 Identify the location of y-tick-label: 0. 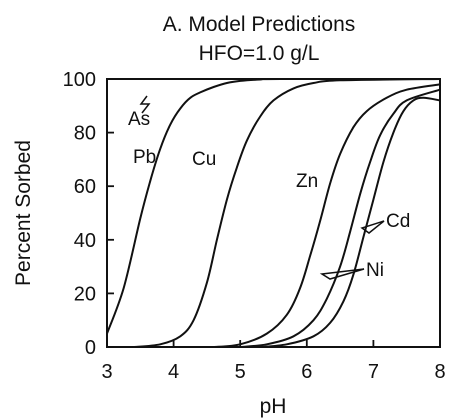
(90, 348).